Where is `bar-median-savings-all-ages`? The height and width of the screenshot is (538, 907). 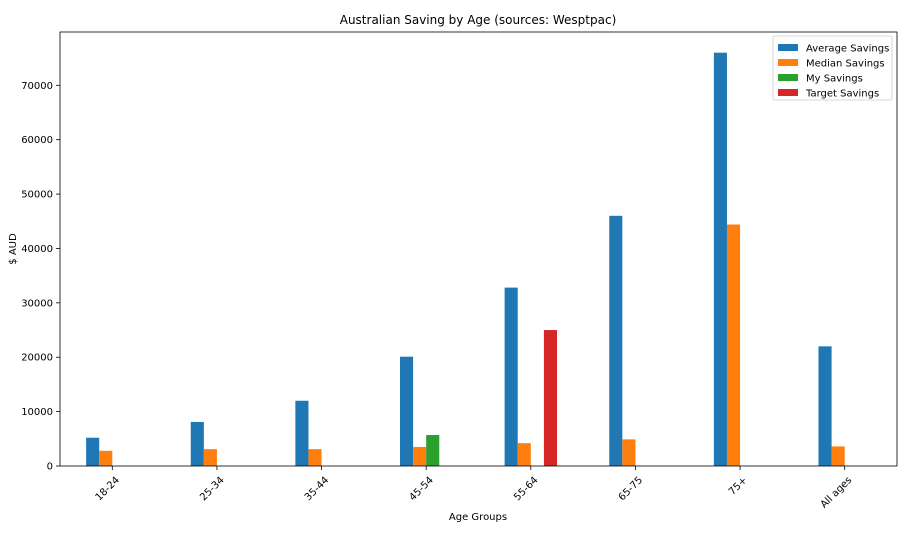 bar-median-savings-all-ages is located at coordinates (838, 456).